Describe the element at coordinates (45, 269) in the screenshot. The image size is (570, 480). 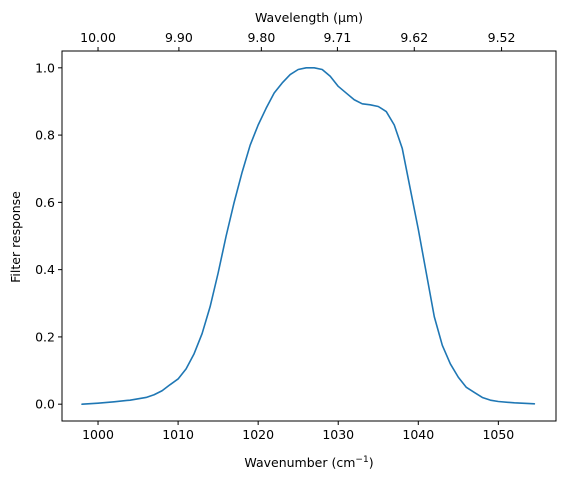
I see `y-tick-label: 0.4` at that location.